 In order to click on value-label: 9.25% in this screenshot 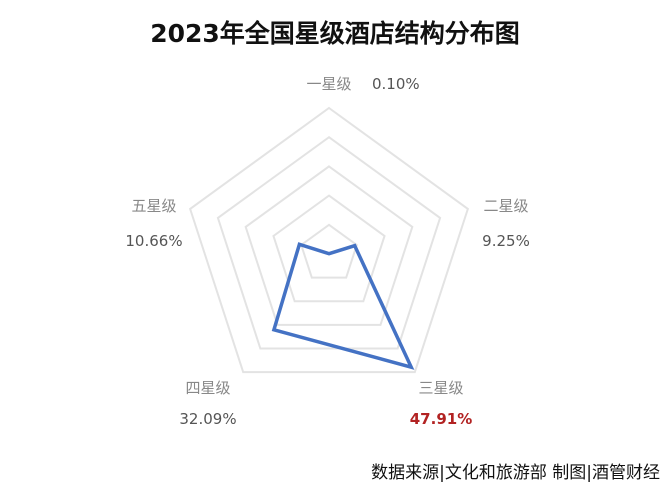, I will do `click(506, 241)`.